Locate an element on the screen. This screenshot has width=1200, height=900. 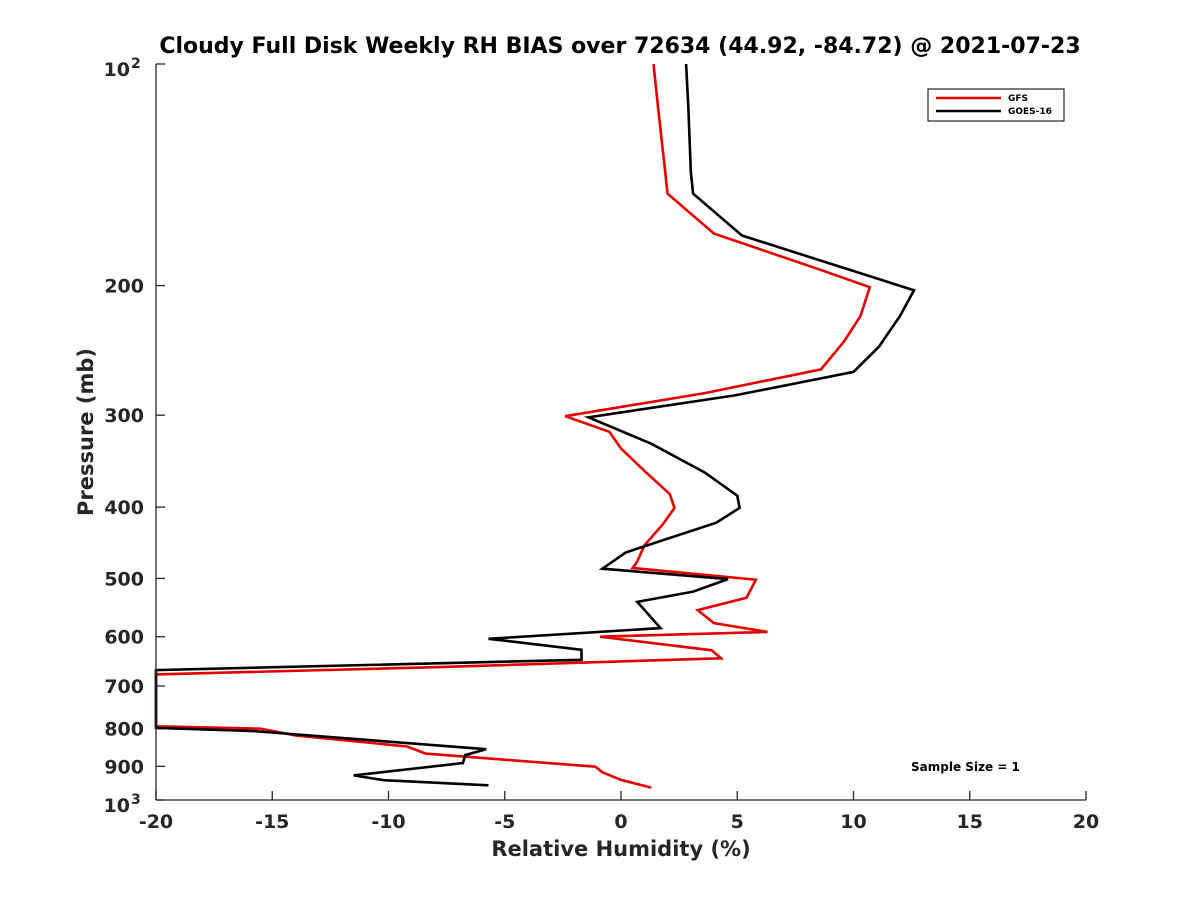
sample-size-annotation: Sample Size = 1 is located at coordinates (965, 767).